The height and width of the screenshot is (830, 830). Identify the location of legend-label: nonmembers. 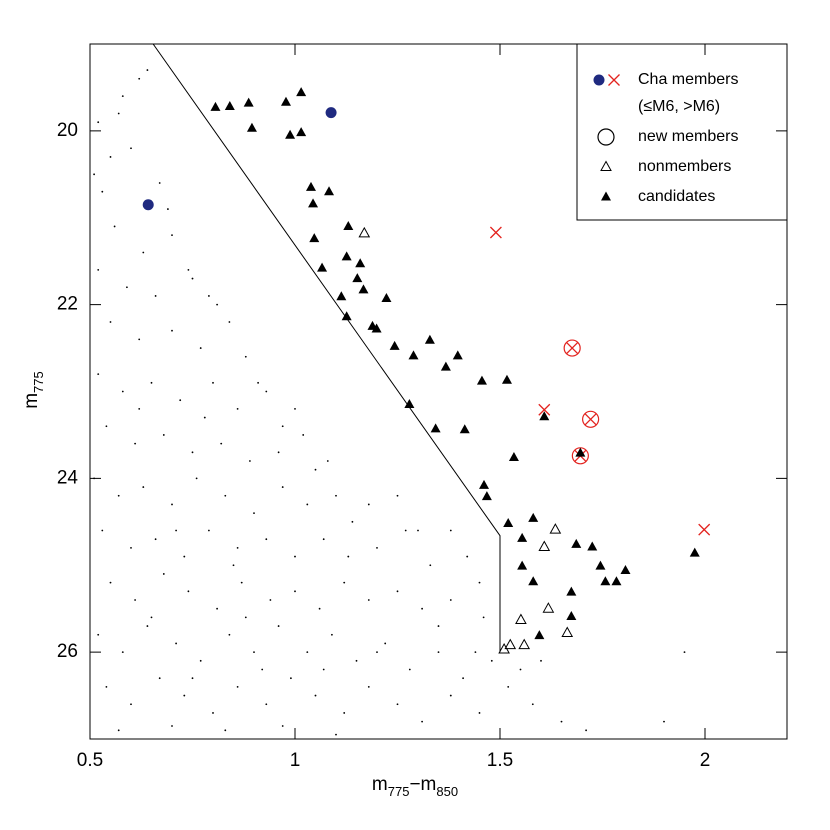
(684, 166).